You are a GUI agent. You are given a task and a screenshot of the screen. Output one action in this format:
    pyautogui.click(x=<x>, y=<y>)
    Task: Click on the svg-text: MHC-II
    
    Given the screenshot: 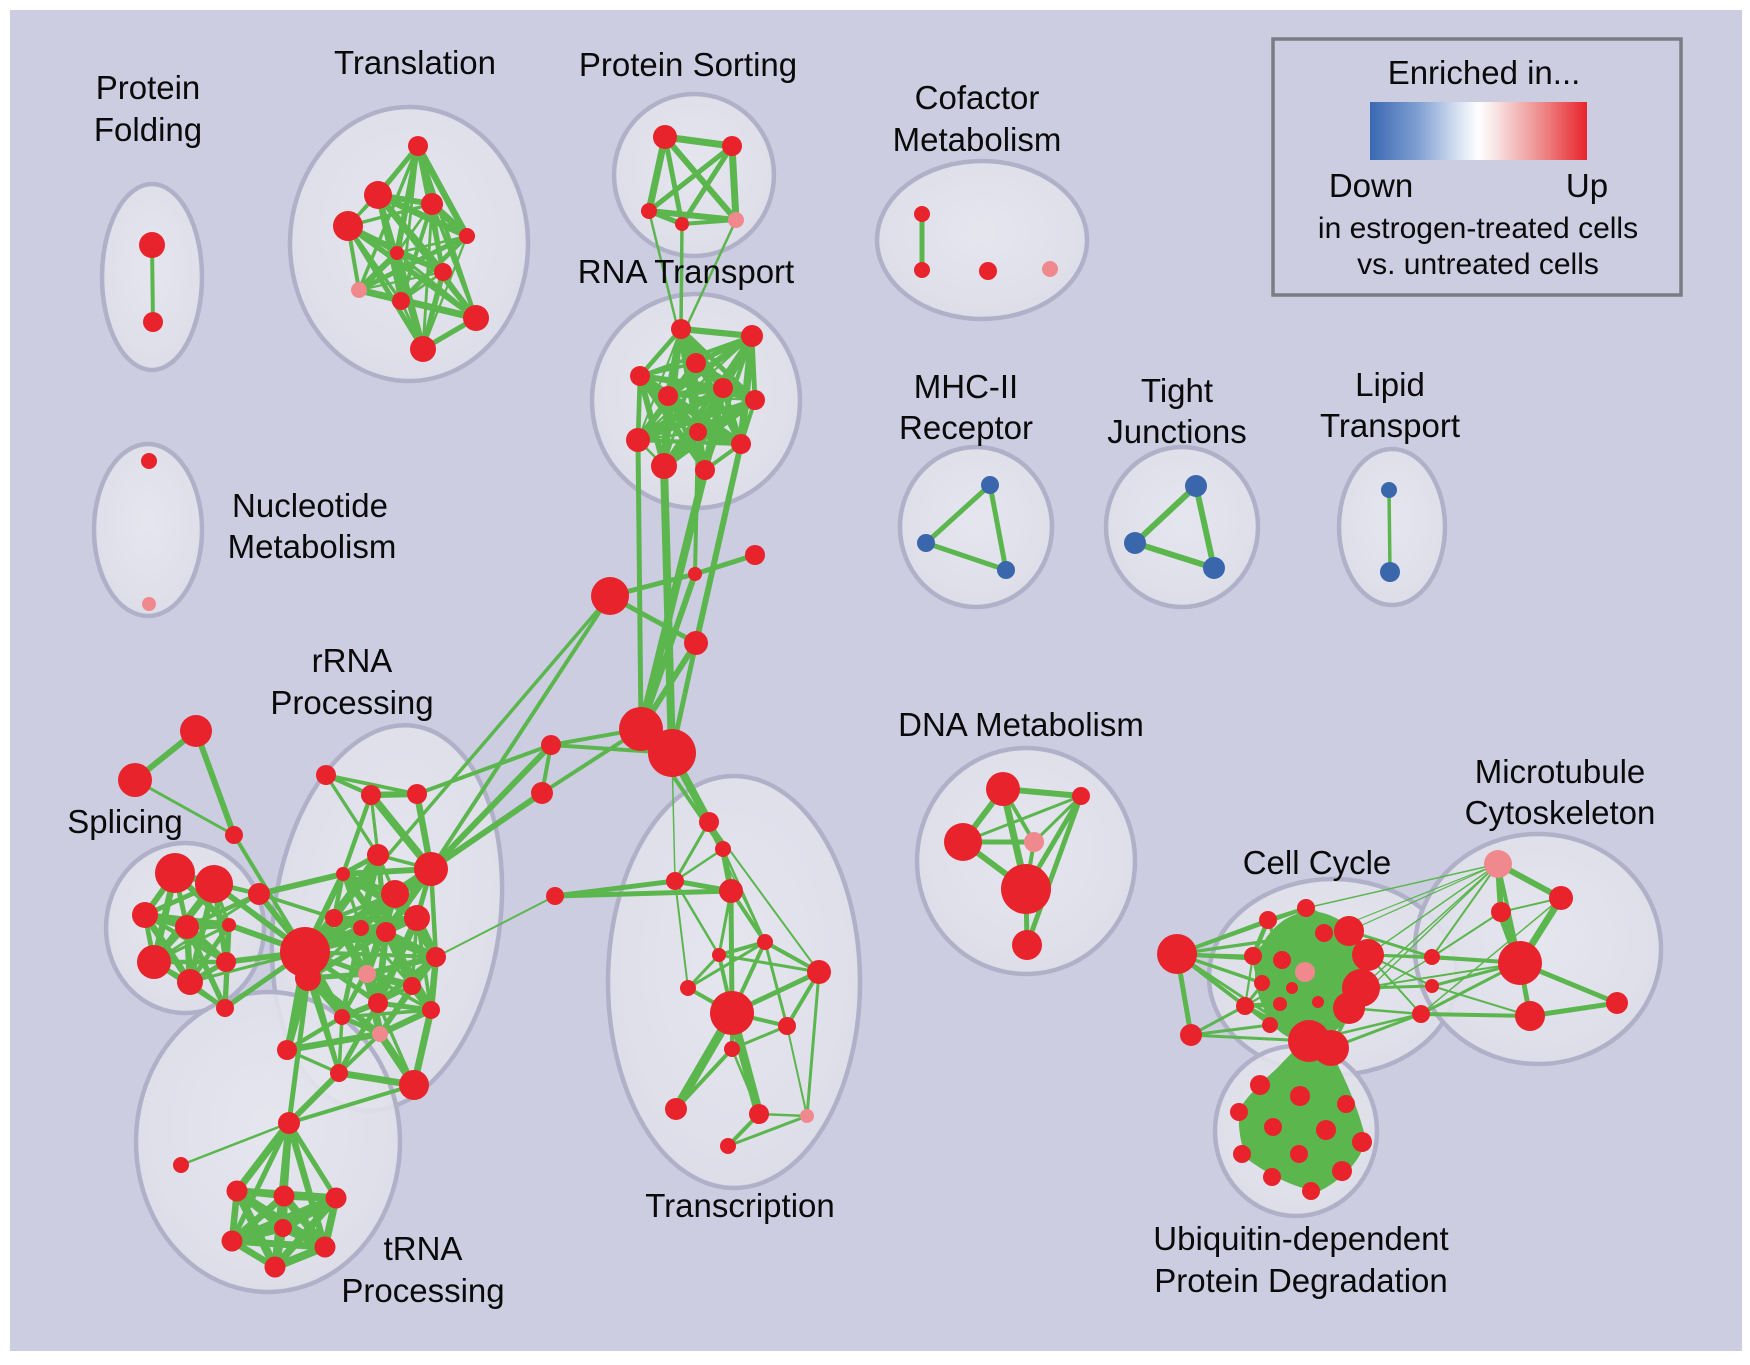 What is the action you would take?
    pyautogui.click(x=966, y=386)
    